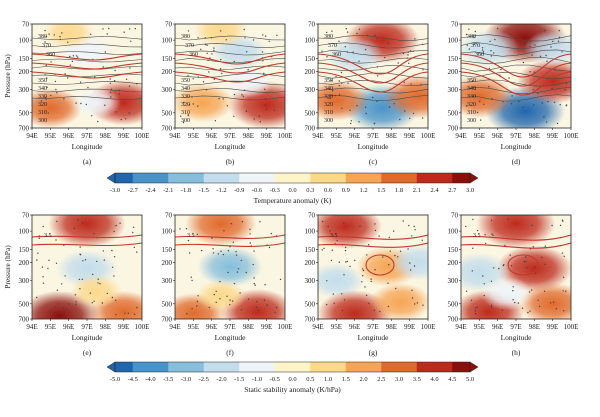  I want to click on colorbar-tick-label: 0.5, so click(310, 379).